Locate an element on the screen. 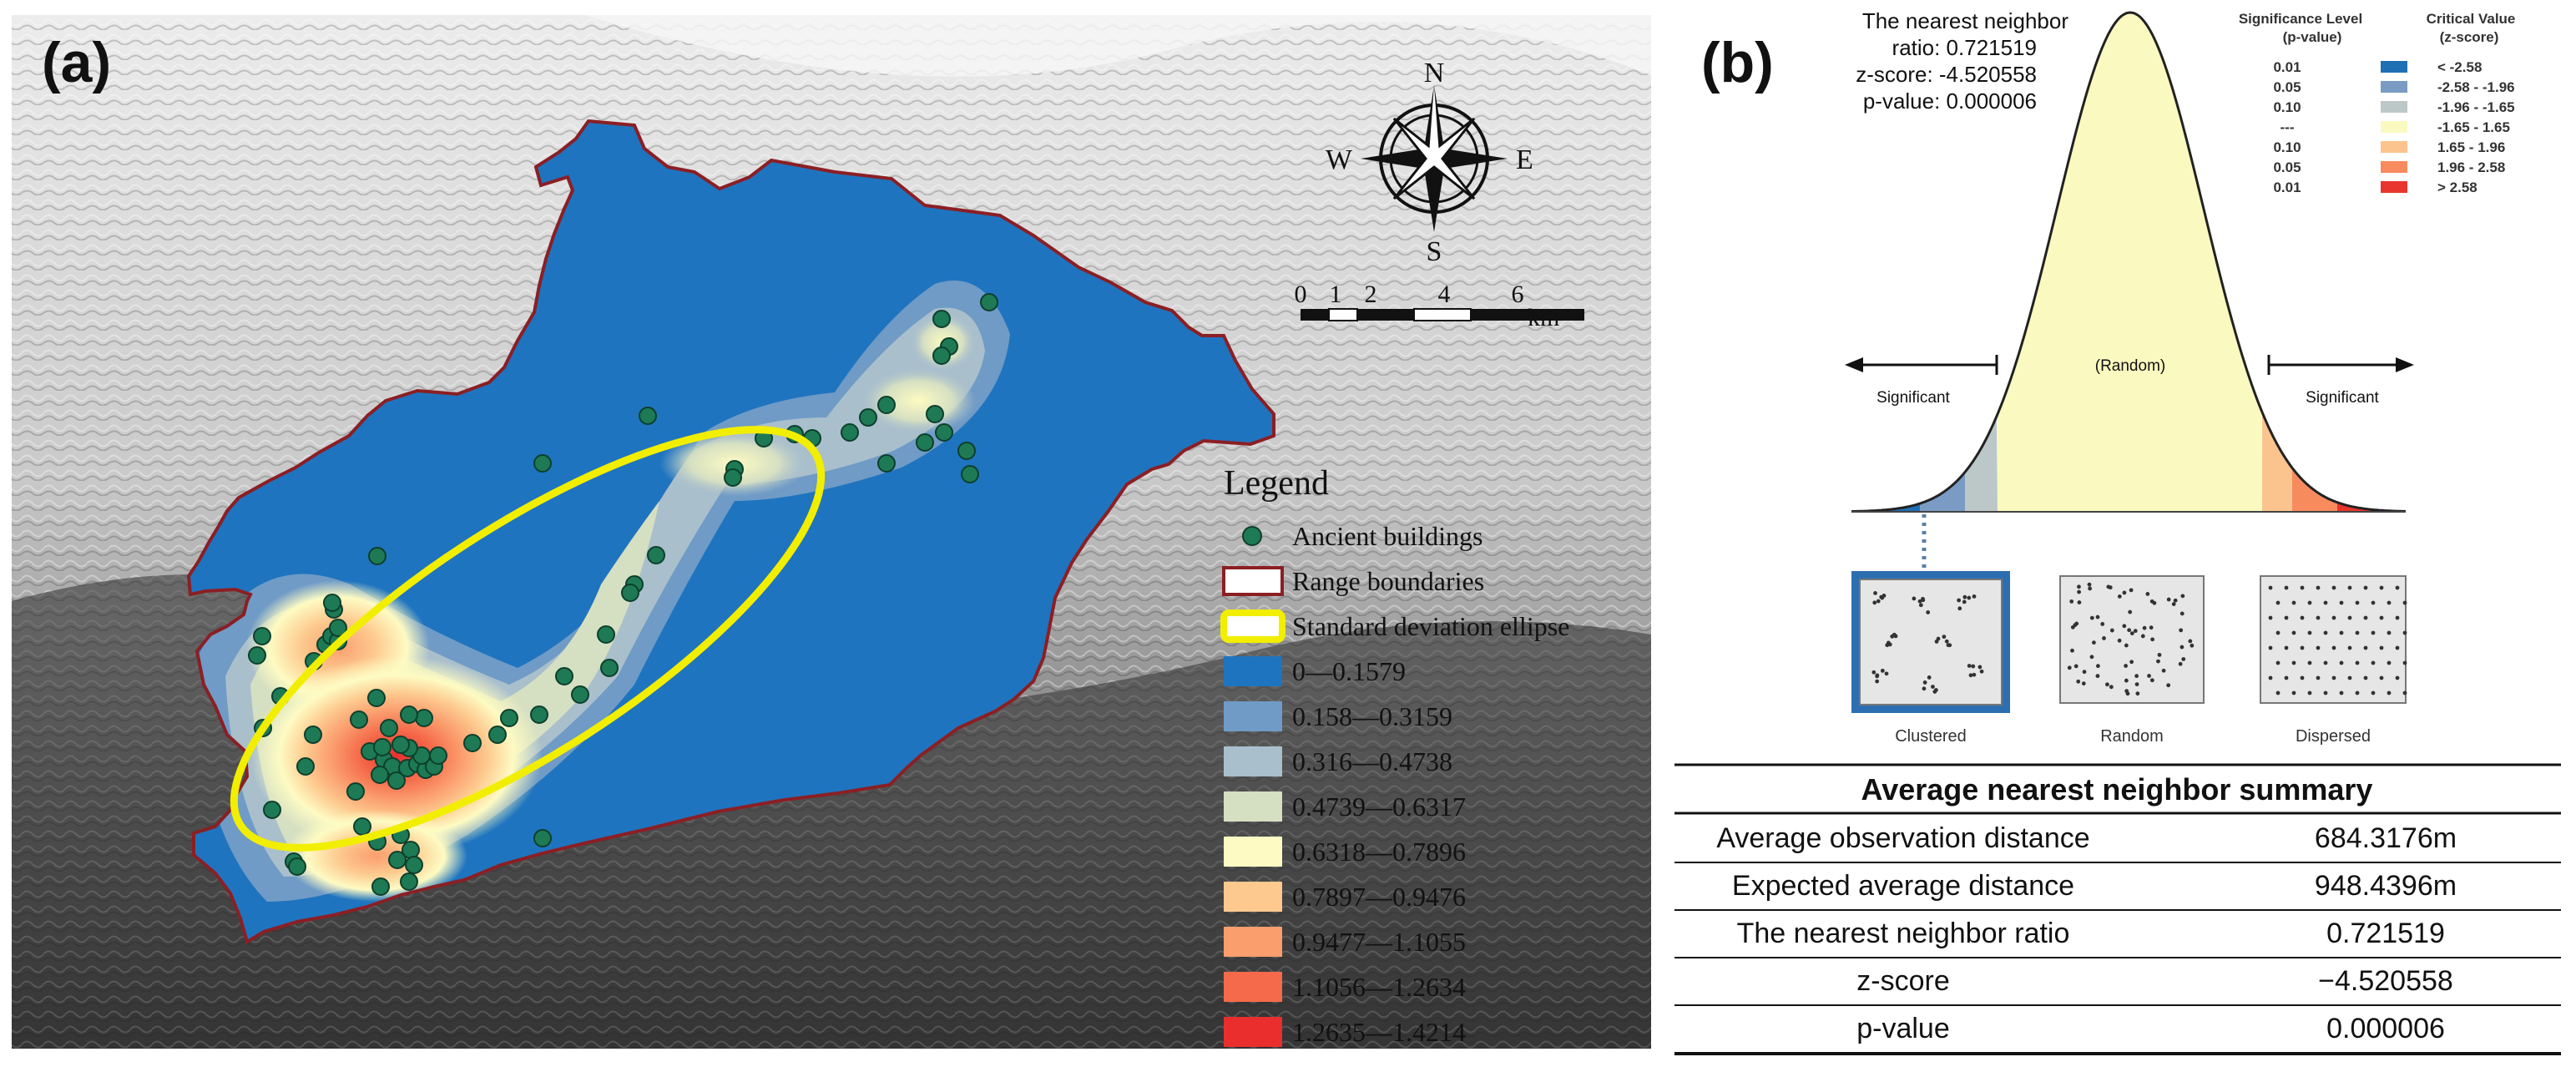  summary-row-value: −4.520558 is located at coordinates (2385, 981).